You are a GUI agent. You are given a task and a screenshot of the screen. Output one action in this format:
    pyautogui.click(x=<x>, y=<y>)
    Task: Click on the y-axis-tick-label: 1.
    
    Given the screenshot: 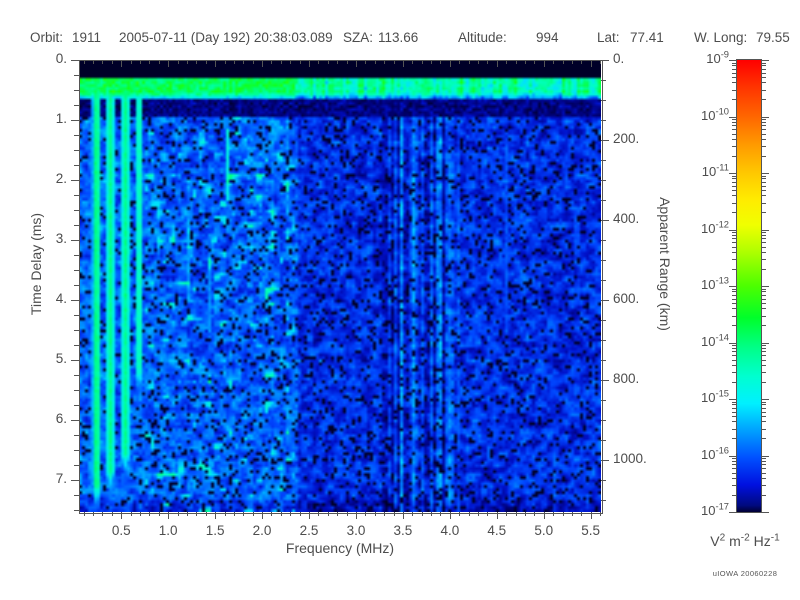 What is the action you would take?
    pyautogui.click(x=61, y=118)
    